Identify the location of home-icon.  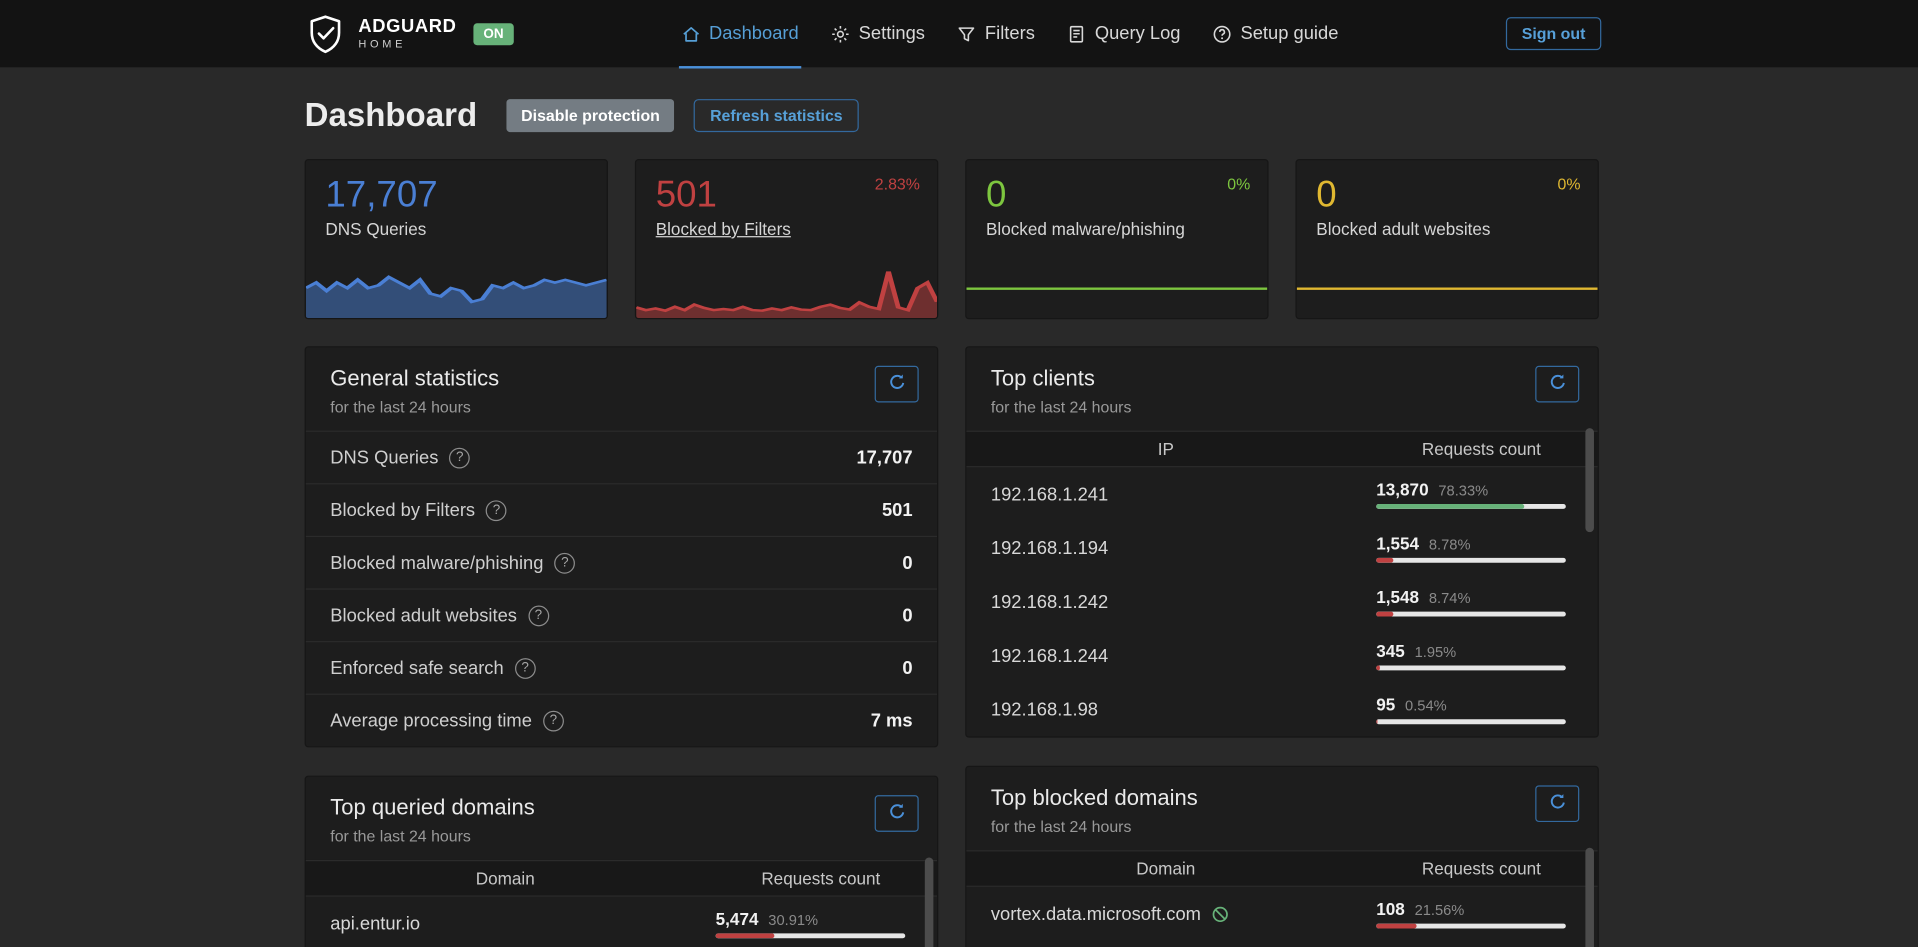
(691, 34).